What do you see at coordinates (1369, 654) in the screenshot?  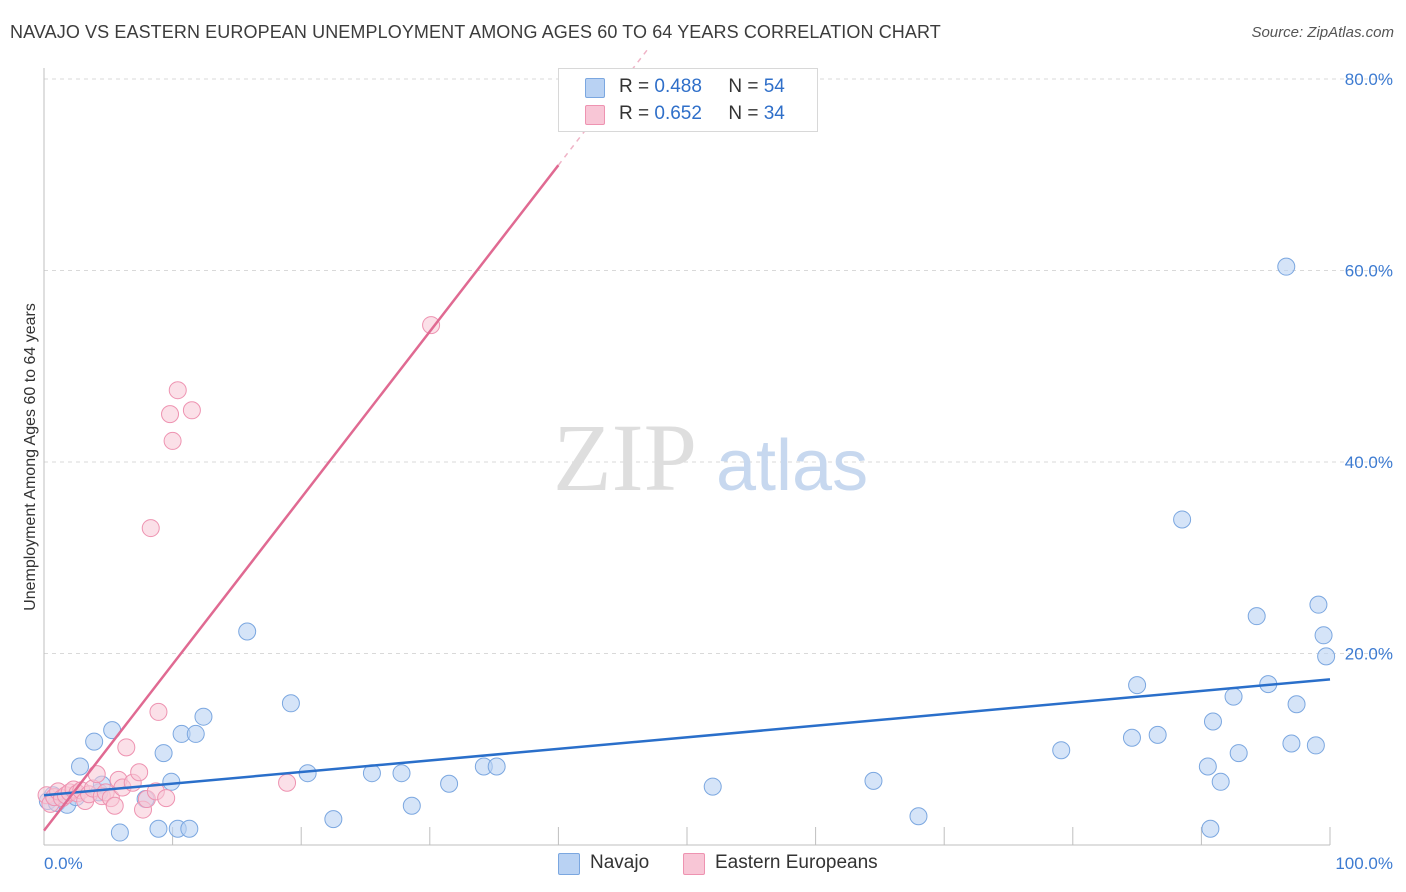 I see `y-tick-label: 20.0%` at bounding box center [1369, 654].